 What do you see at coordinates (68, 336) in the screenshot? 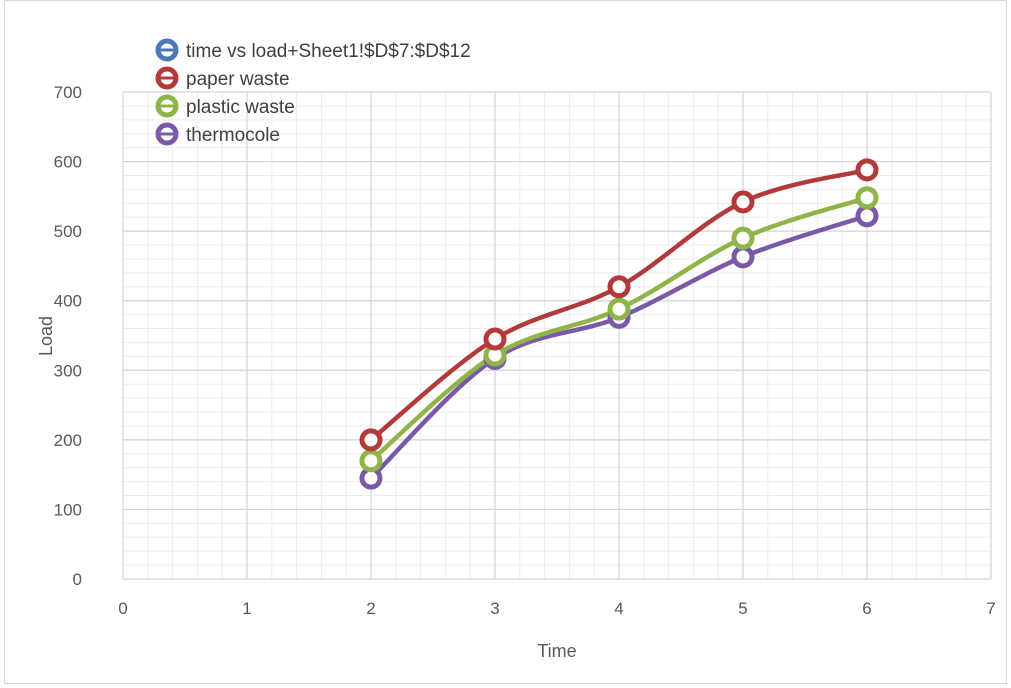
I see `y-axis-ticks: 0 100 200 300 400 500 600 700` at bounding box center [68, 336].